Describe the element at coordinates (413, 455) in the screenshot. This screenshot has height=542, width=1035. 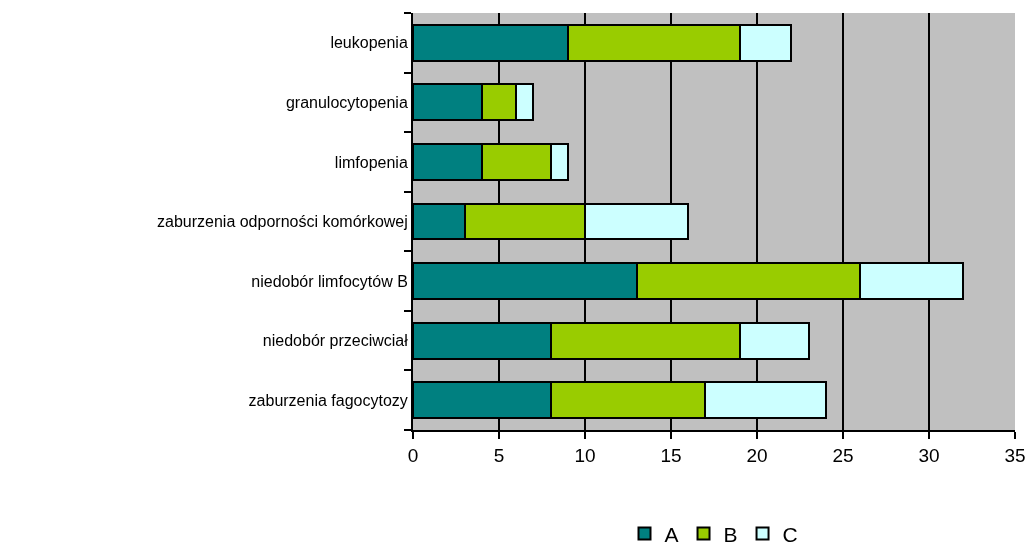
I see `x-tick-label: 0` at that location.